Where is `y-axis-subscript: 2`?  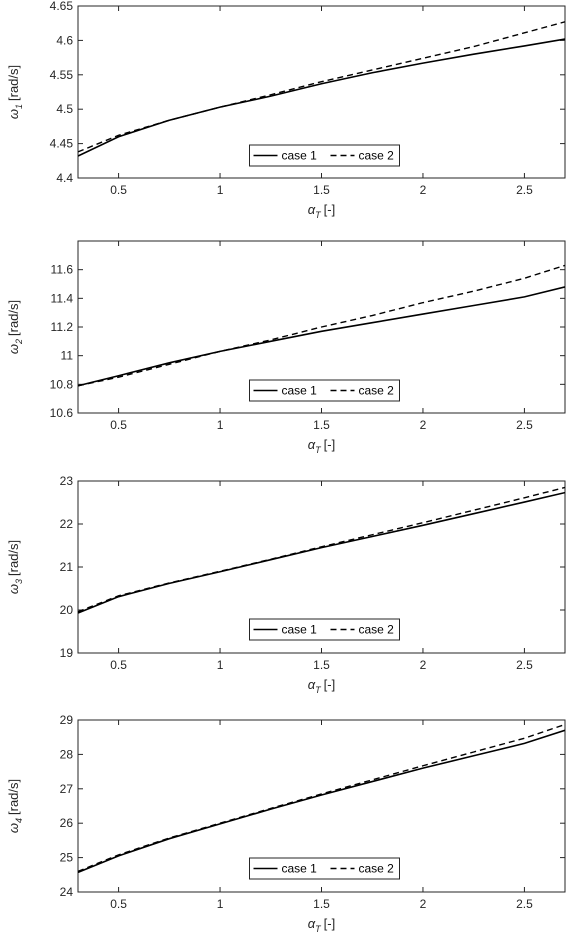
y-axis-subscript: 2 is located at coordinates (19, 342).